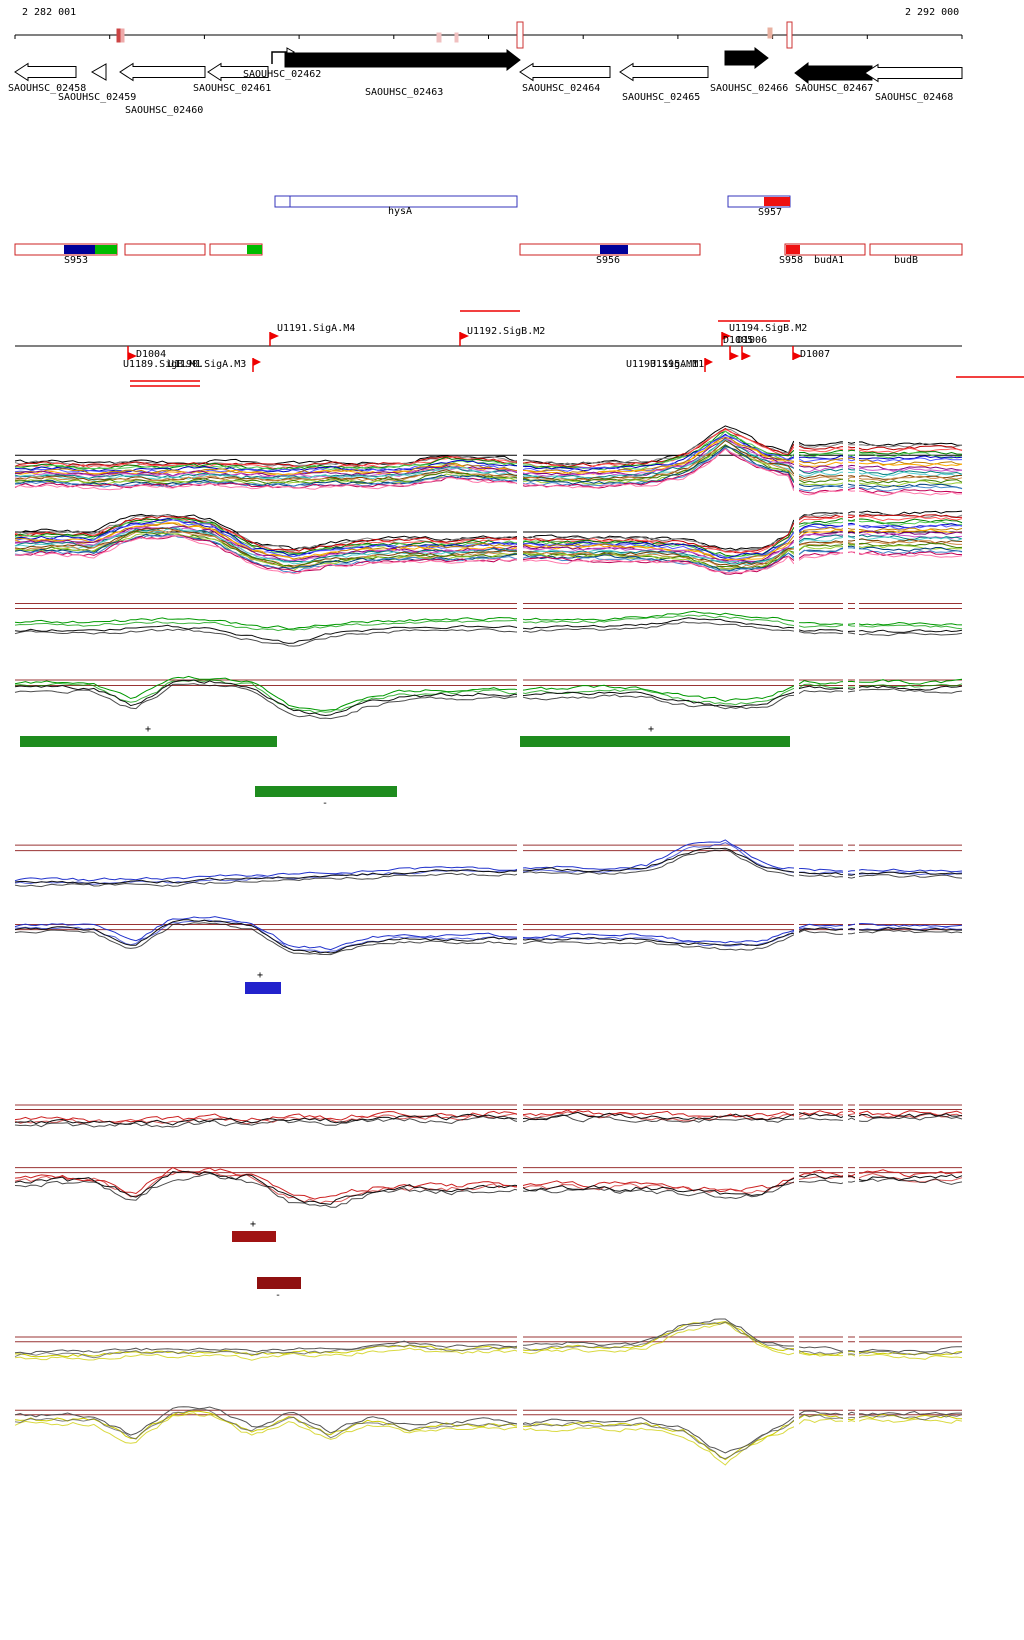 The image size is (1024, 1640). What do you see at coordinates (661, 97) in the screenshot?
I see `gene-label: SAOUHSC_02465` at bounding box center [661, 97].